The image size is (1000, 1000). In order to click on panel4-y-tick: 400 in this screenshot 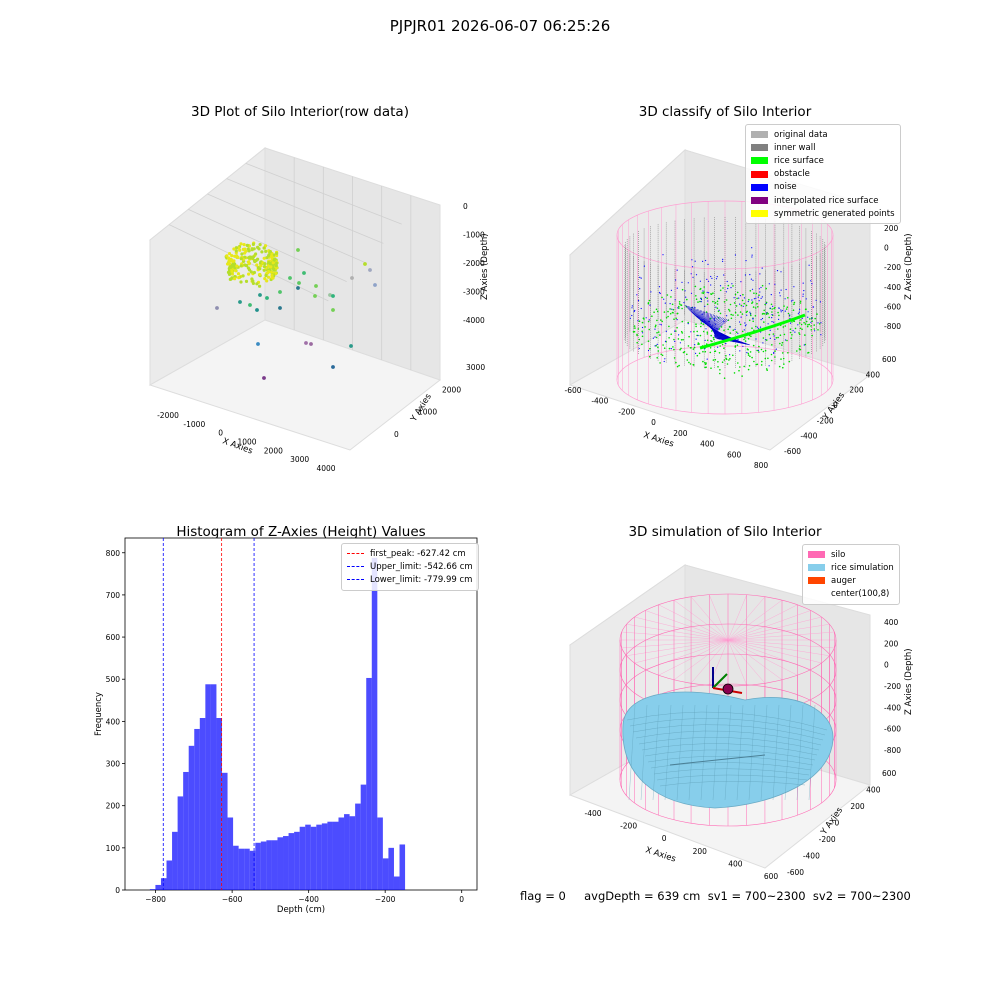, I will do `click(873, 790)`.